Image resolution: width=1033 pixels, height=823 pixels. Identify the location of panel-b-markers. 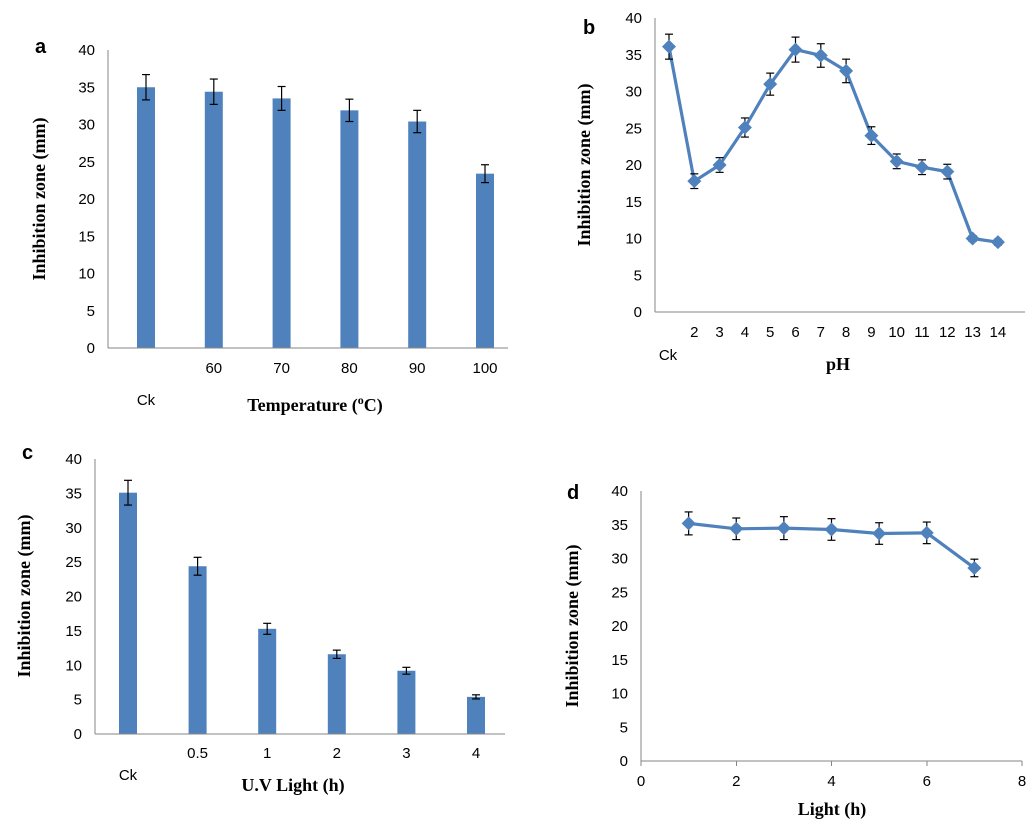
(833, 144).